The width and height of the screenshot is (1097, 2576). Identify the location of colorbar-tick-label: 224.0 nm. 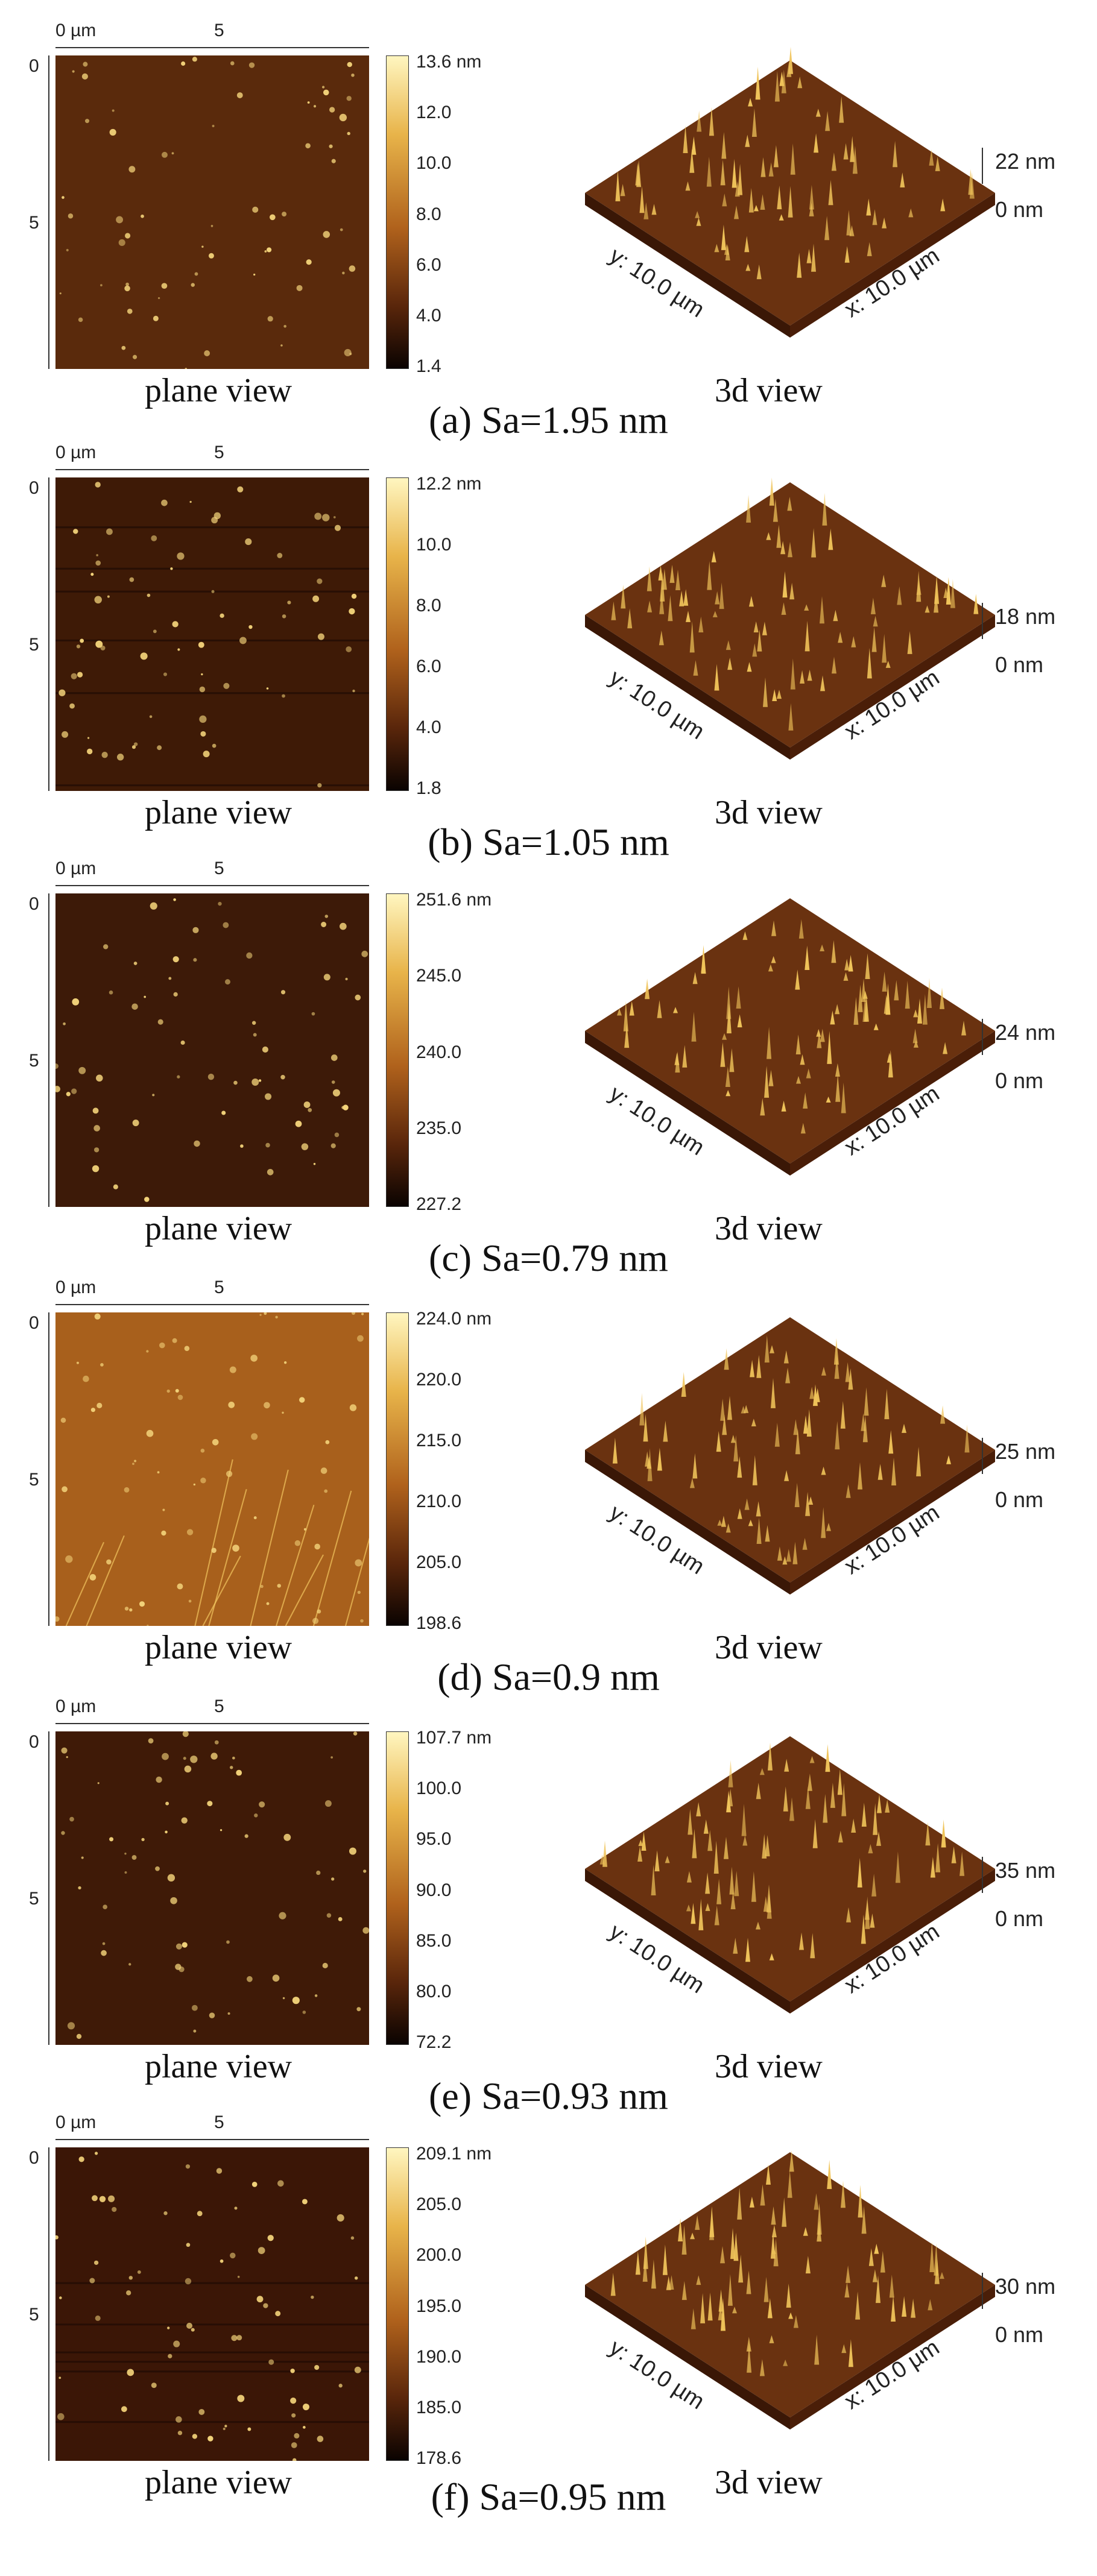
(454, 1319).